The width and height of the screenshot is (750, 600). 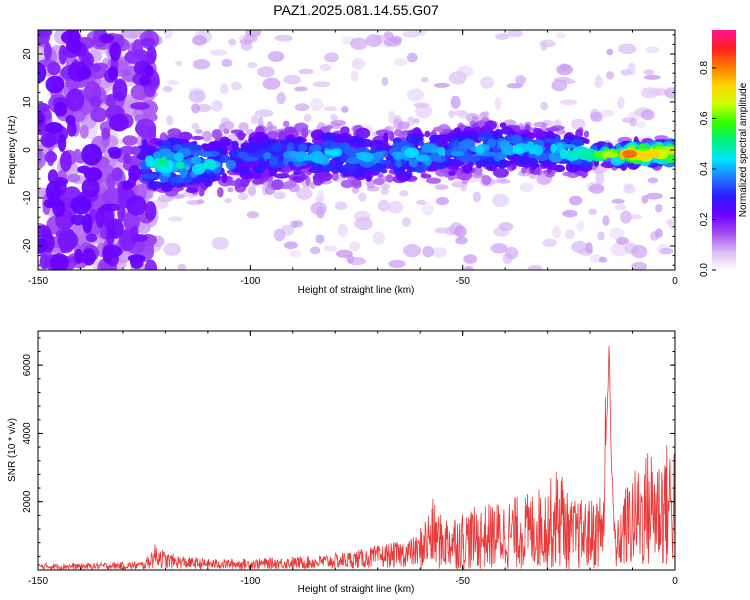 I want to click on colorbar-tick-label: 0.2, so click(x=704, y=219).